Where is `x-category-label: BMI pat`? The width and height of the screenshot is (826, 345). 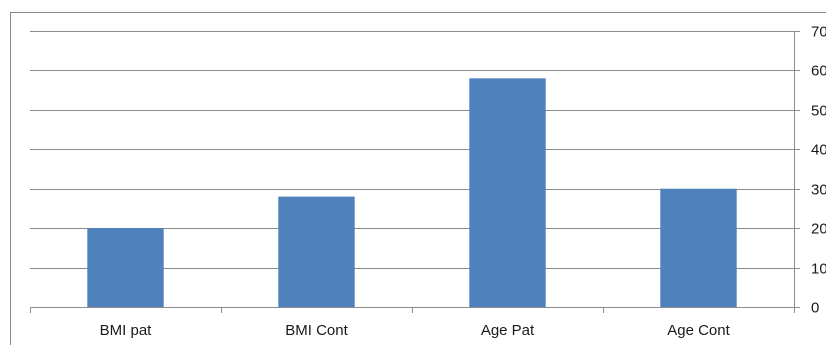 x-category-label: BMI pat is located at coordinates (126, 330).